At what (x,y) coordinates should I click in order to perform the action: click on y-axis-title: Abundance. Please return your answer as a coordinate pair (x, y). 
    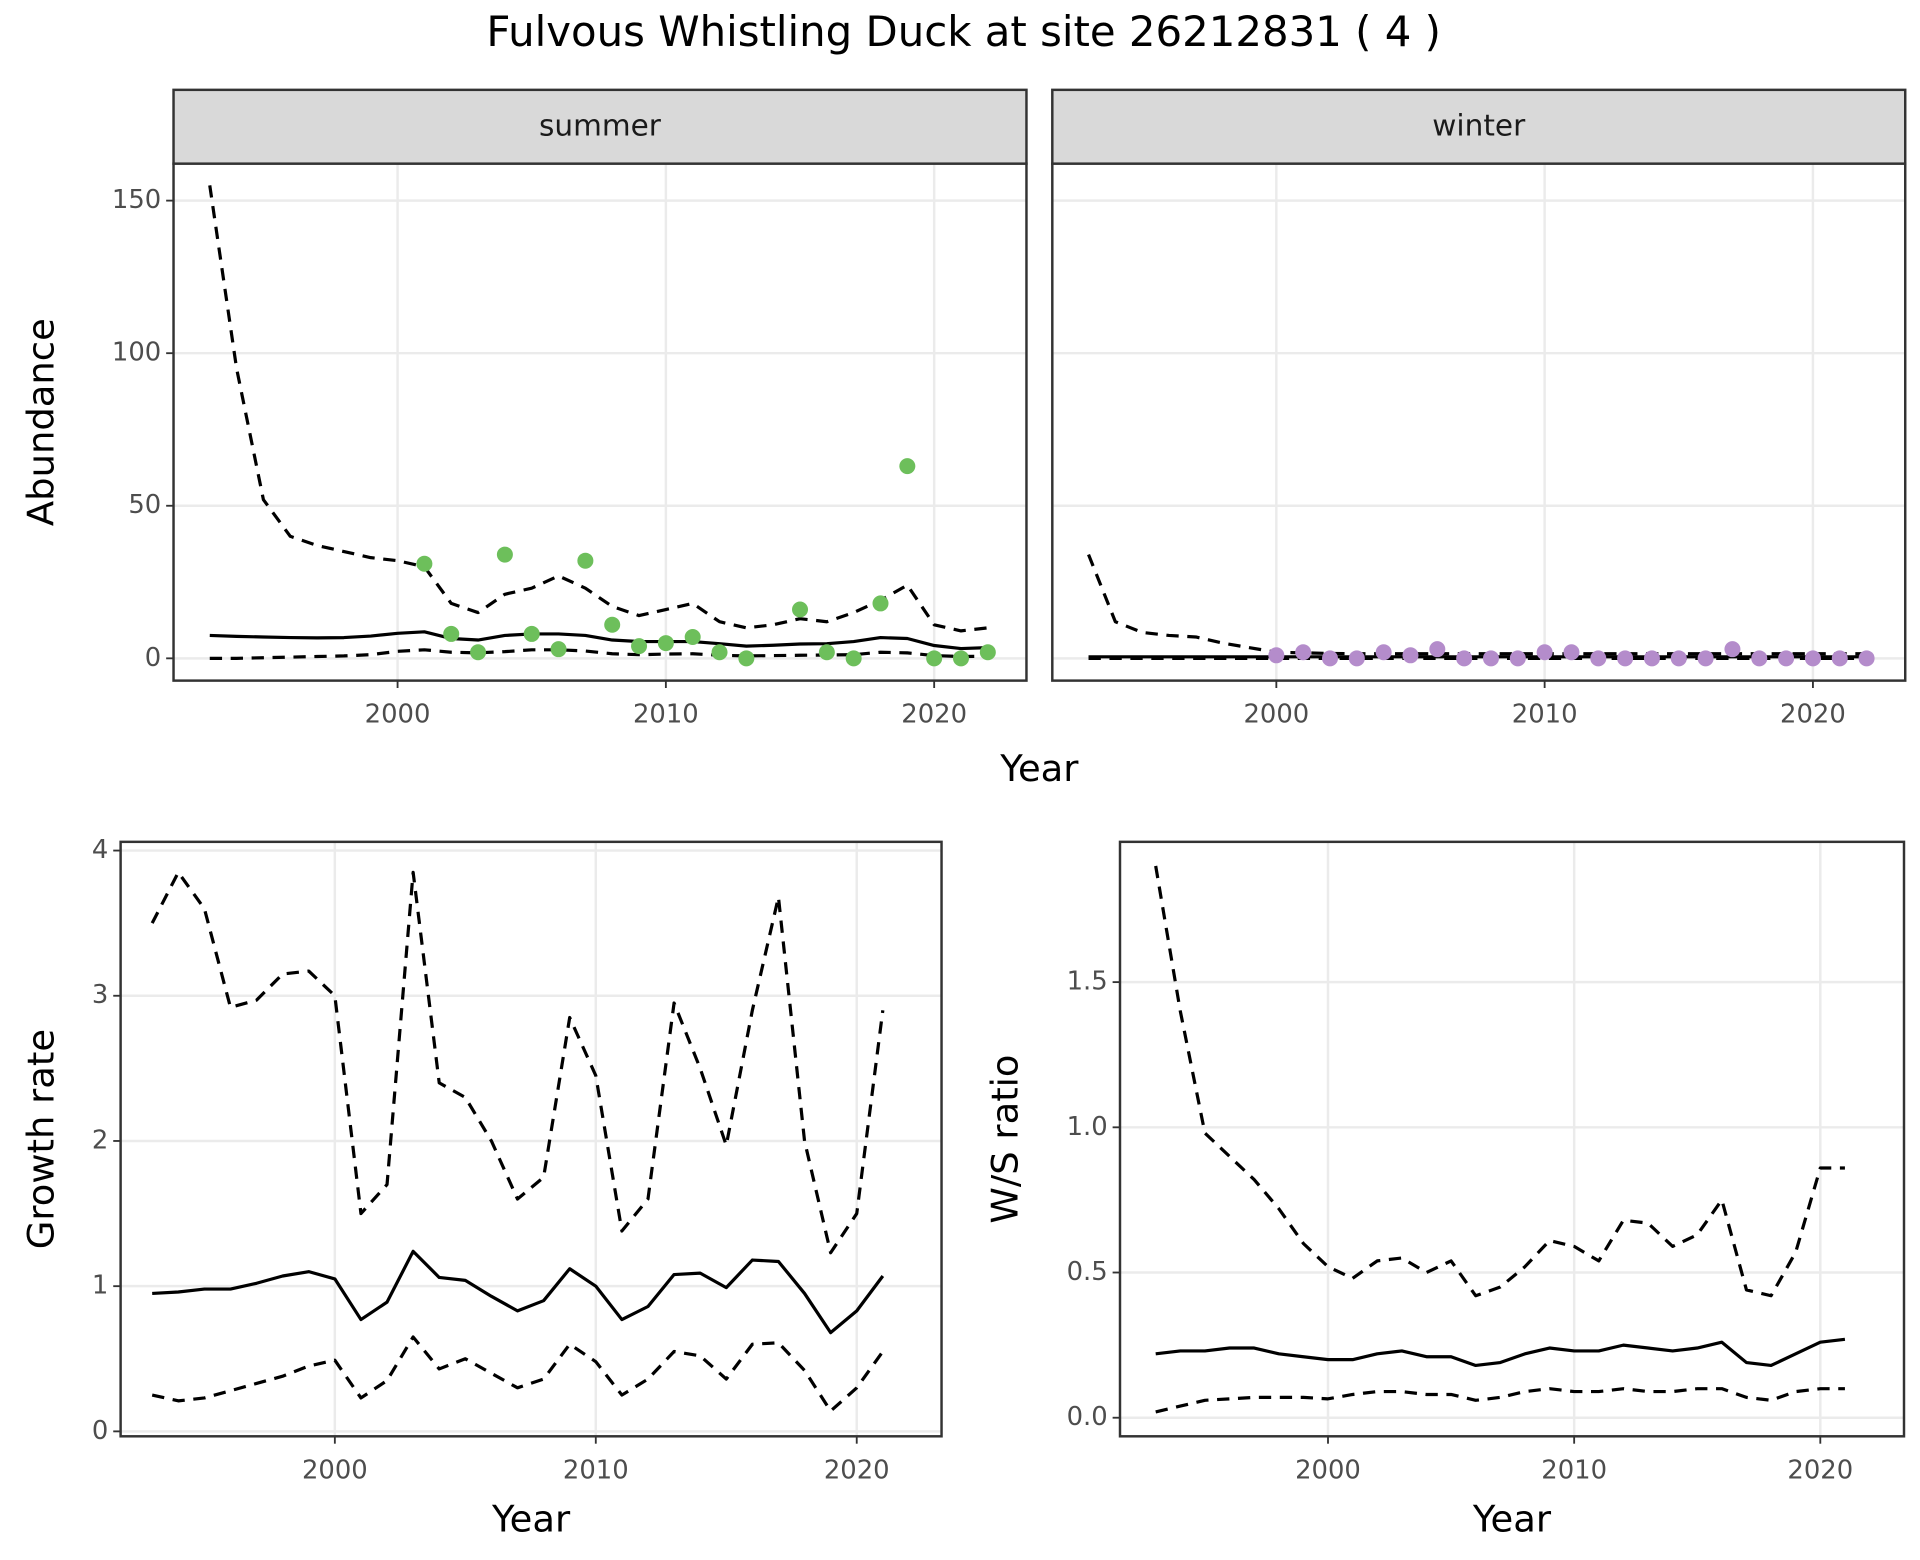
    Looking at the image, I should click on (41, 422).